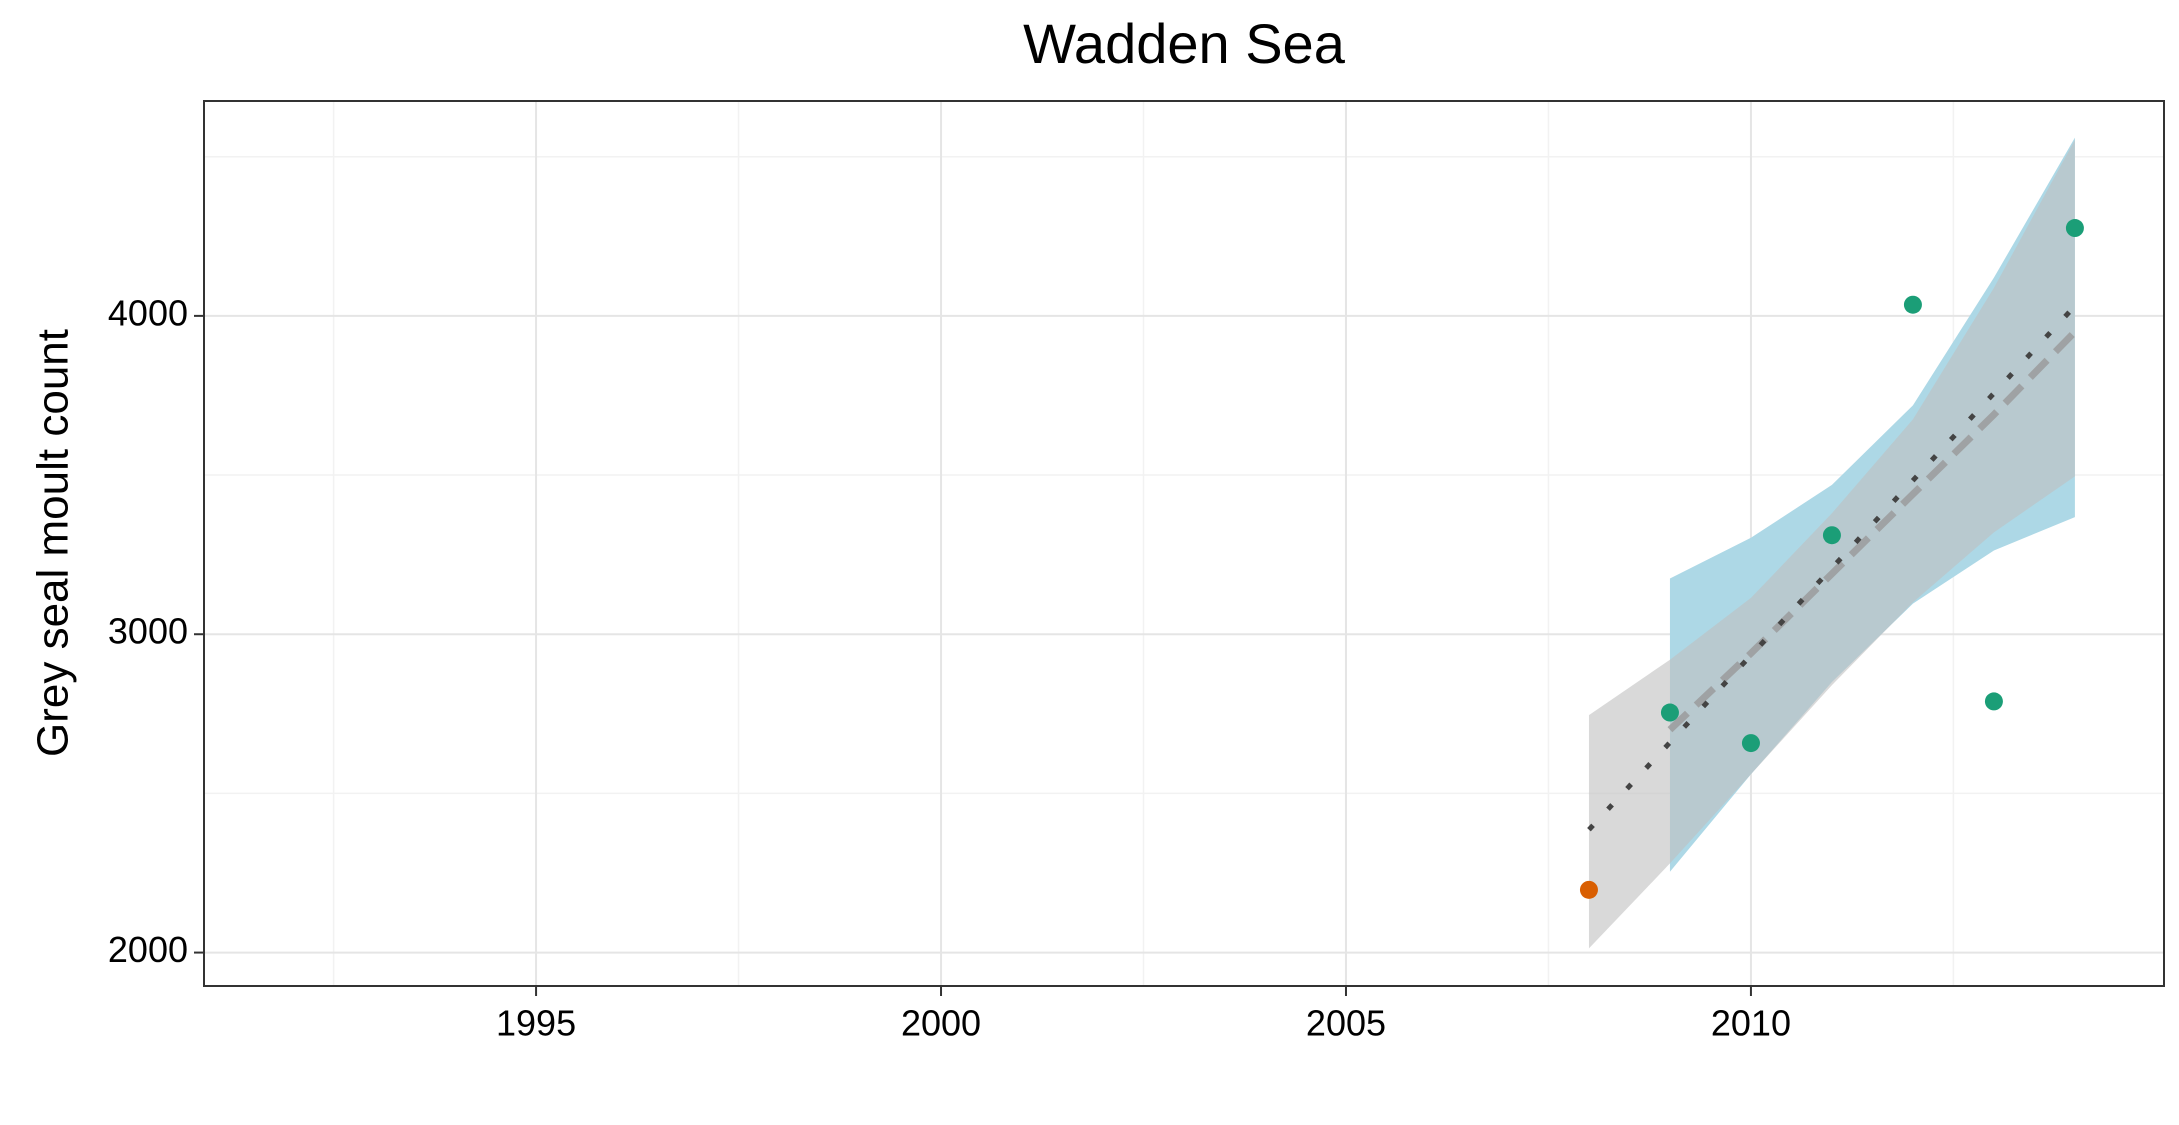 This screenshot has width=2179, height=1125. Describe the element at coordinates (536, 1023) in the screenshot. I see `x-tick-label: 1995` at that location.